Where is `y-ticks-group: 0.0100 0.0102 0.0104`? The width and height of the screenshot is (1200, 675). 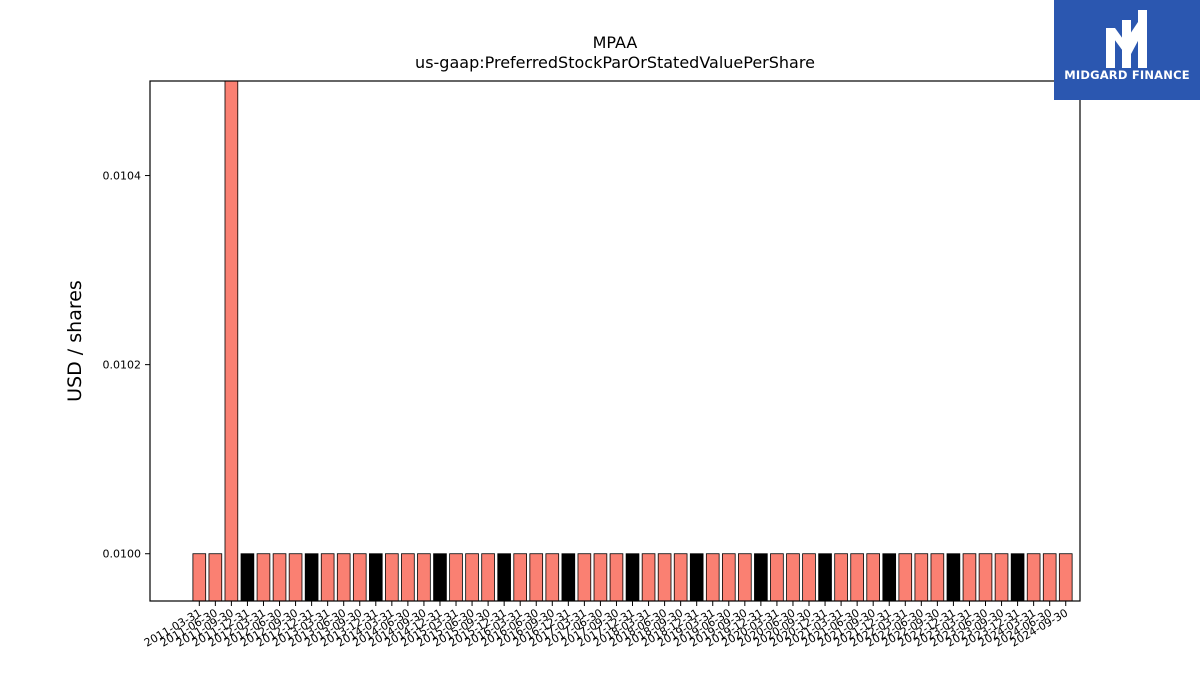 y-ticks-group: 0.0100 0.0102 0.0104 is located at coordinates (126, 365).